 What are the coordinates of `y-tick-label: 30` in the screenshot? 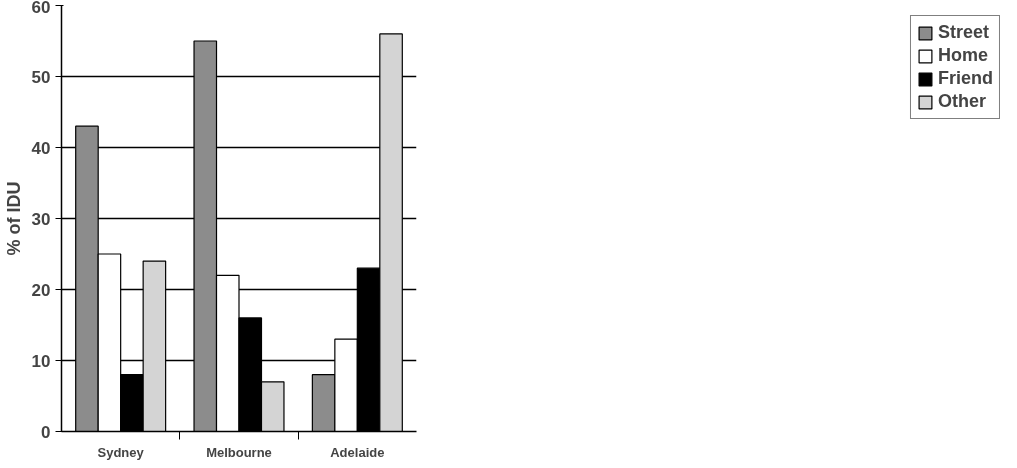 It's located at (41, 219).